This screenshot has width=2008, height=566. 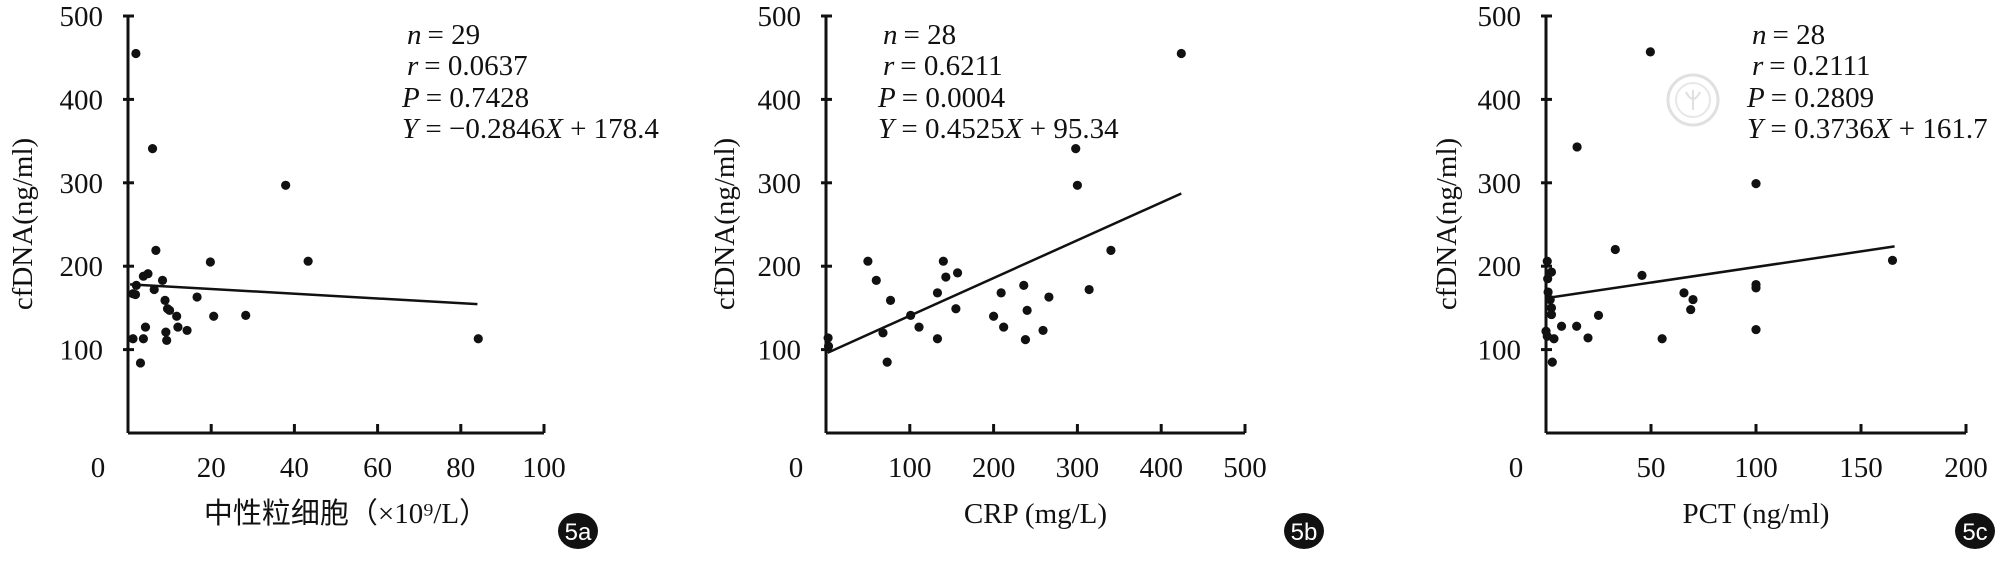 I want to click on y-tick-label: 300, so click(x=1500, y=184).